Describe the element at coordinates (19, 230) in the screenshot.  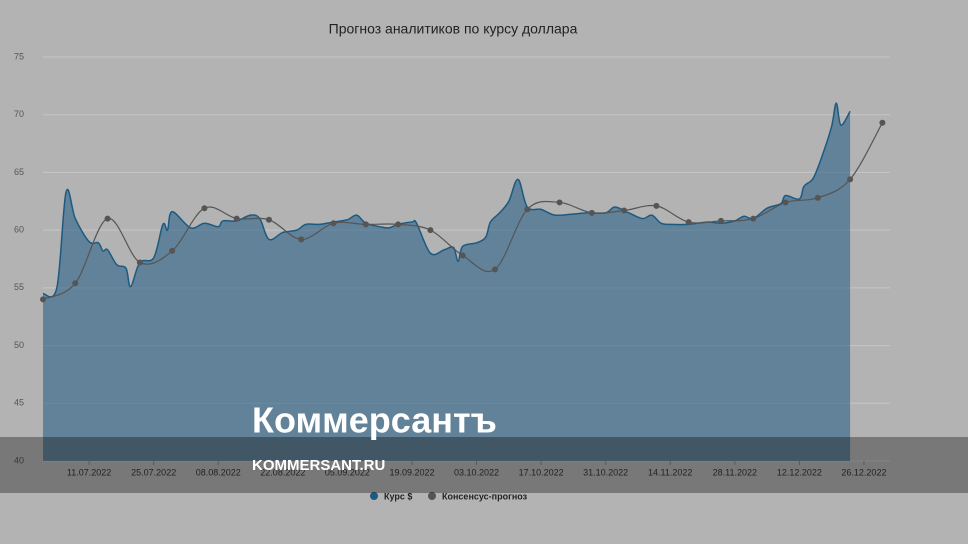
I see `y-tick-label: 60` at that location.